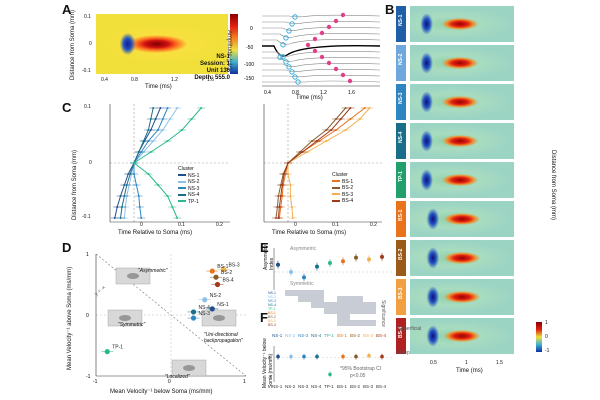 This screenshot has width=600, height=400. What do you see at coordinates (358, 376) in the screenshot?
I see `panel-f-note2: p<0.05` at bounding box center [358, 376].